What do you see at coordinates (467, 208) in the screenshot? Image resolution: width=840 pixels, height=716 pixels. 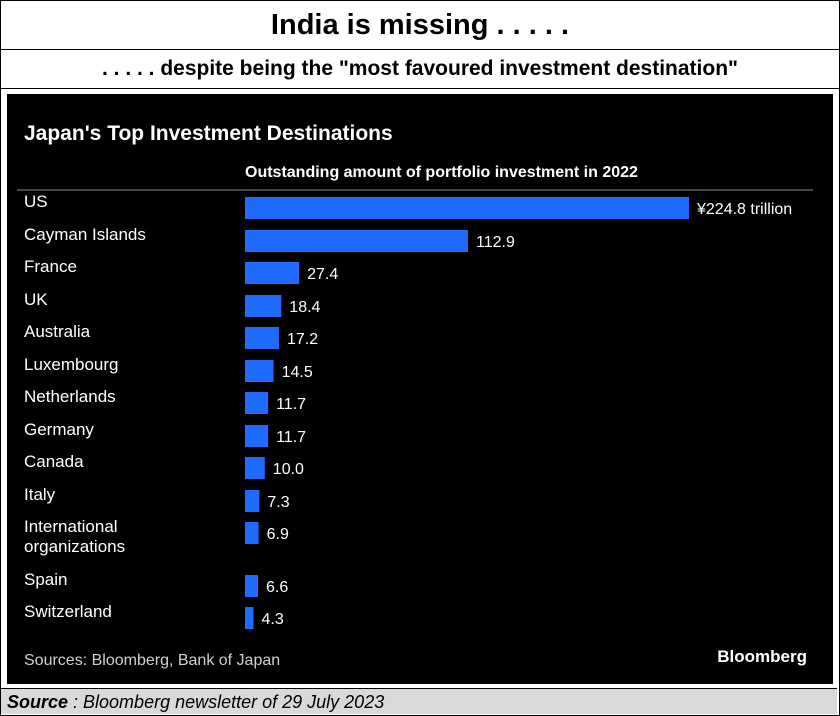 I see `bar-us` at bounding box center [467, 208].